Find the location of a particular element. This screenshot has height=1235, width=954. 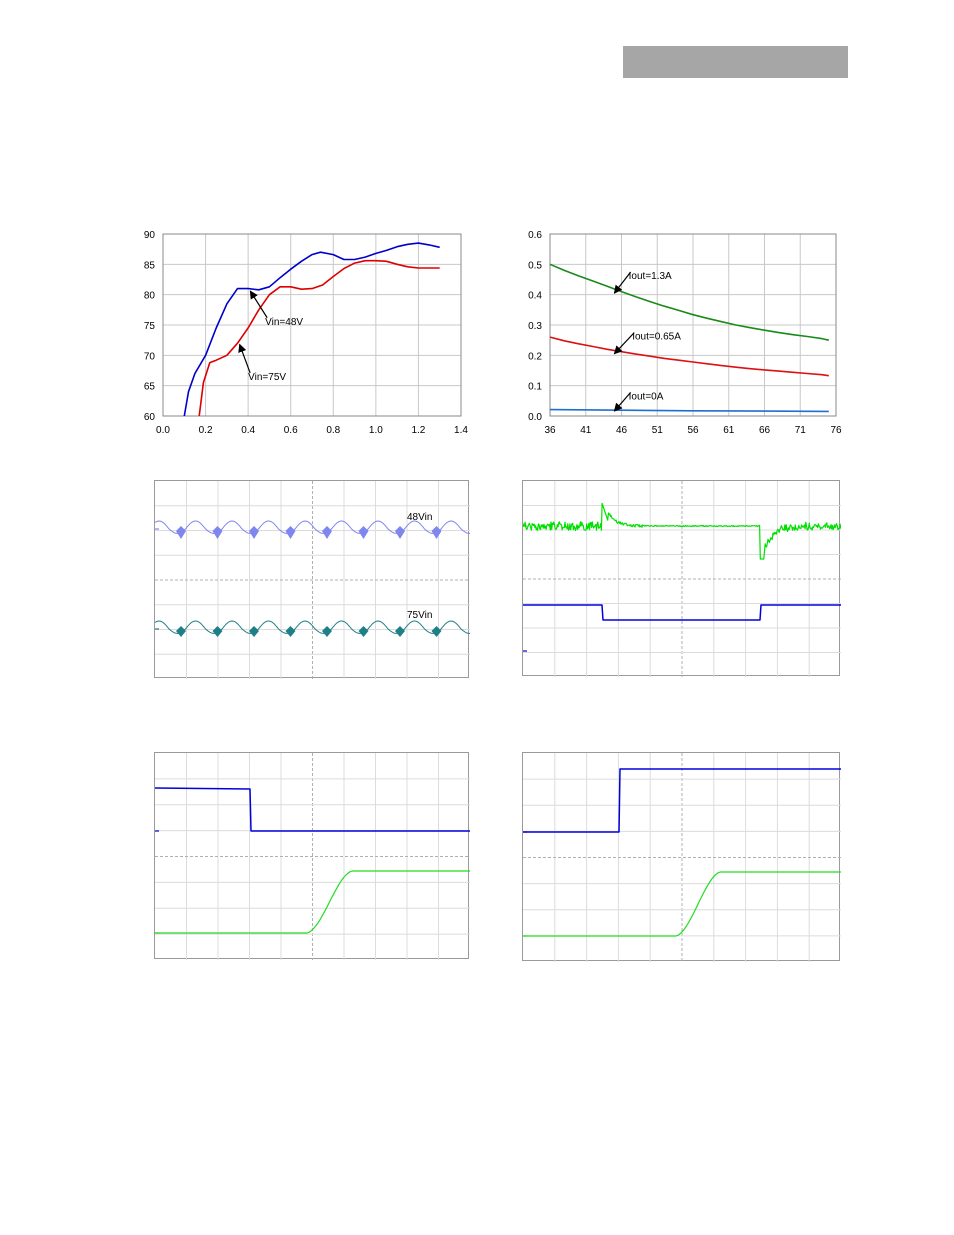

y-tick-label: 0.0 is located at coordinates (535, 417).